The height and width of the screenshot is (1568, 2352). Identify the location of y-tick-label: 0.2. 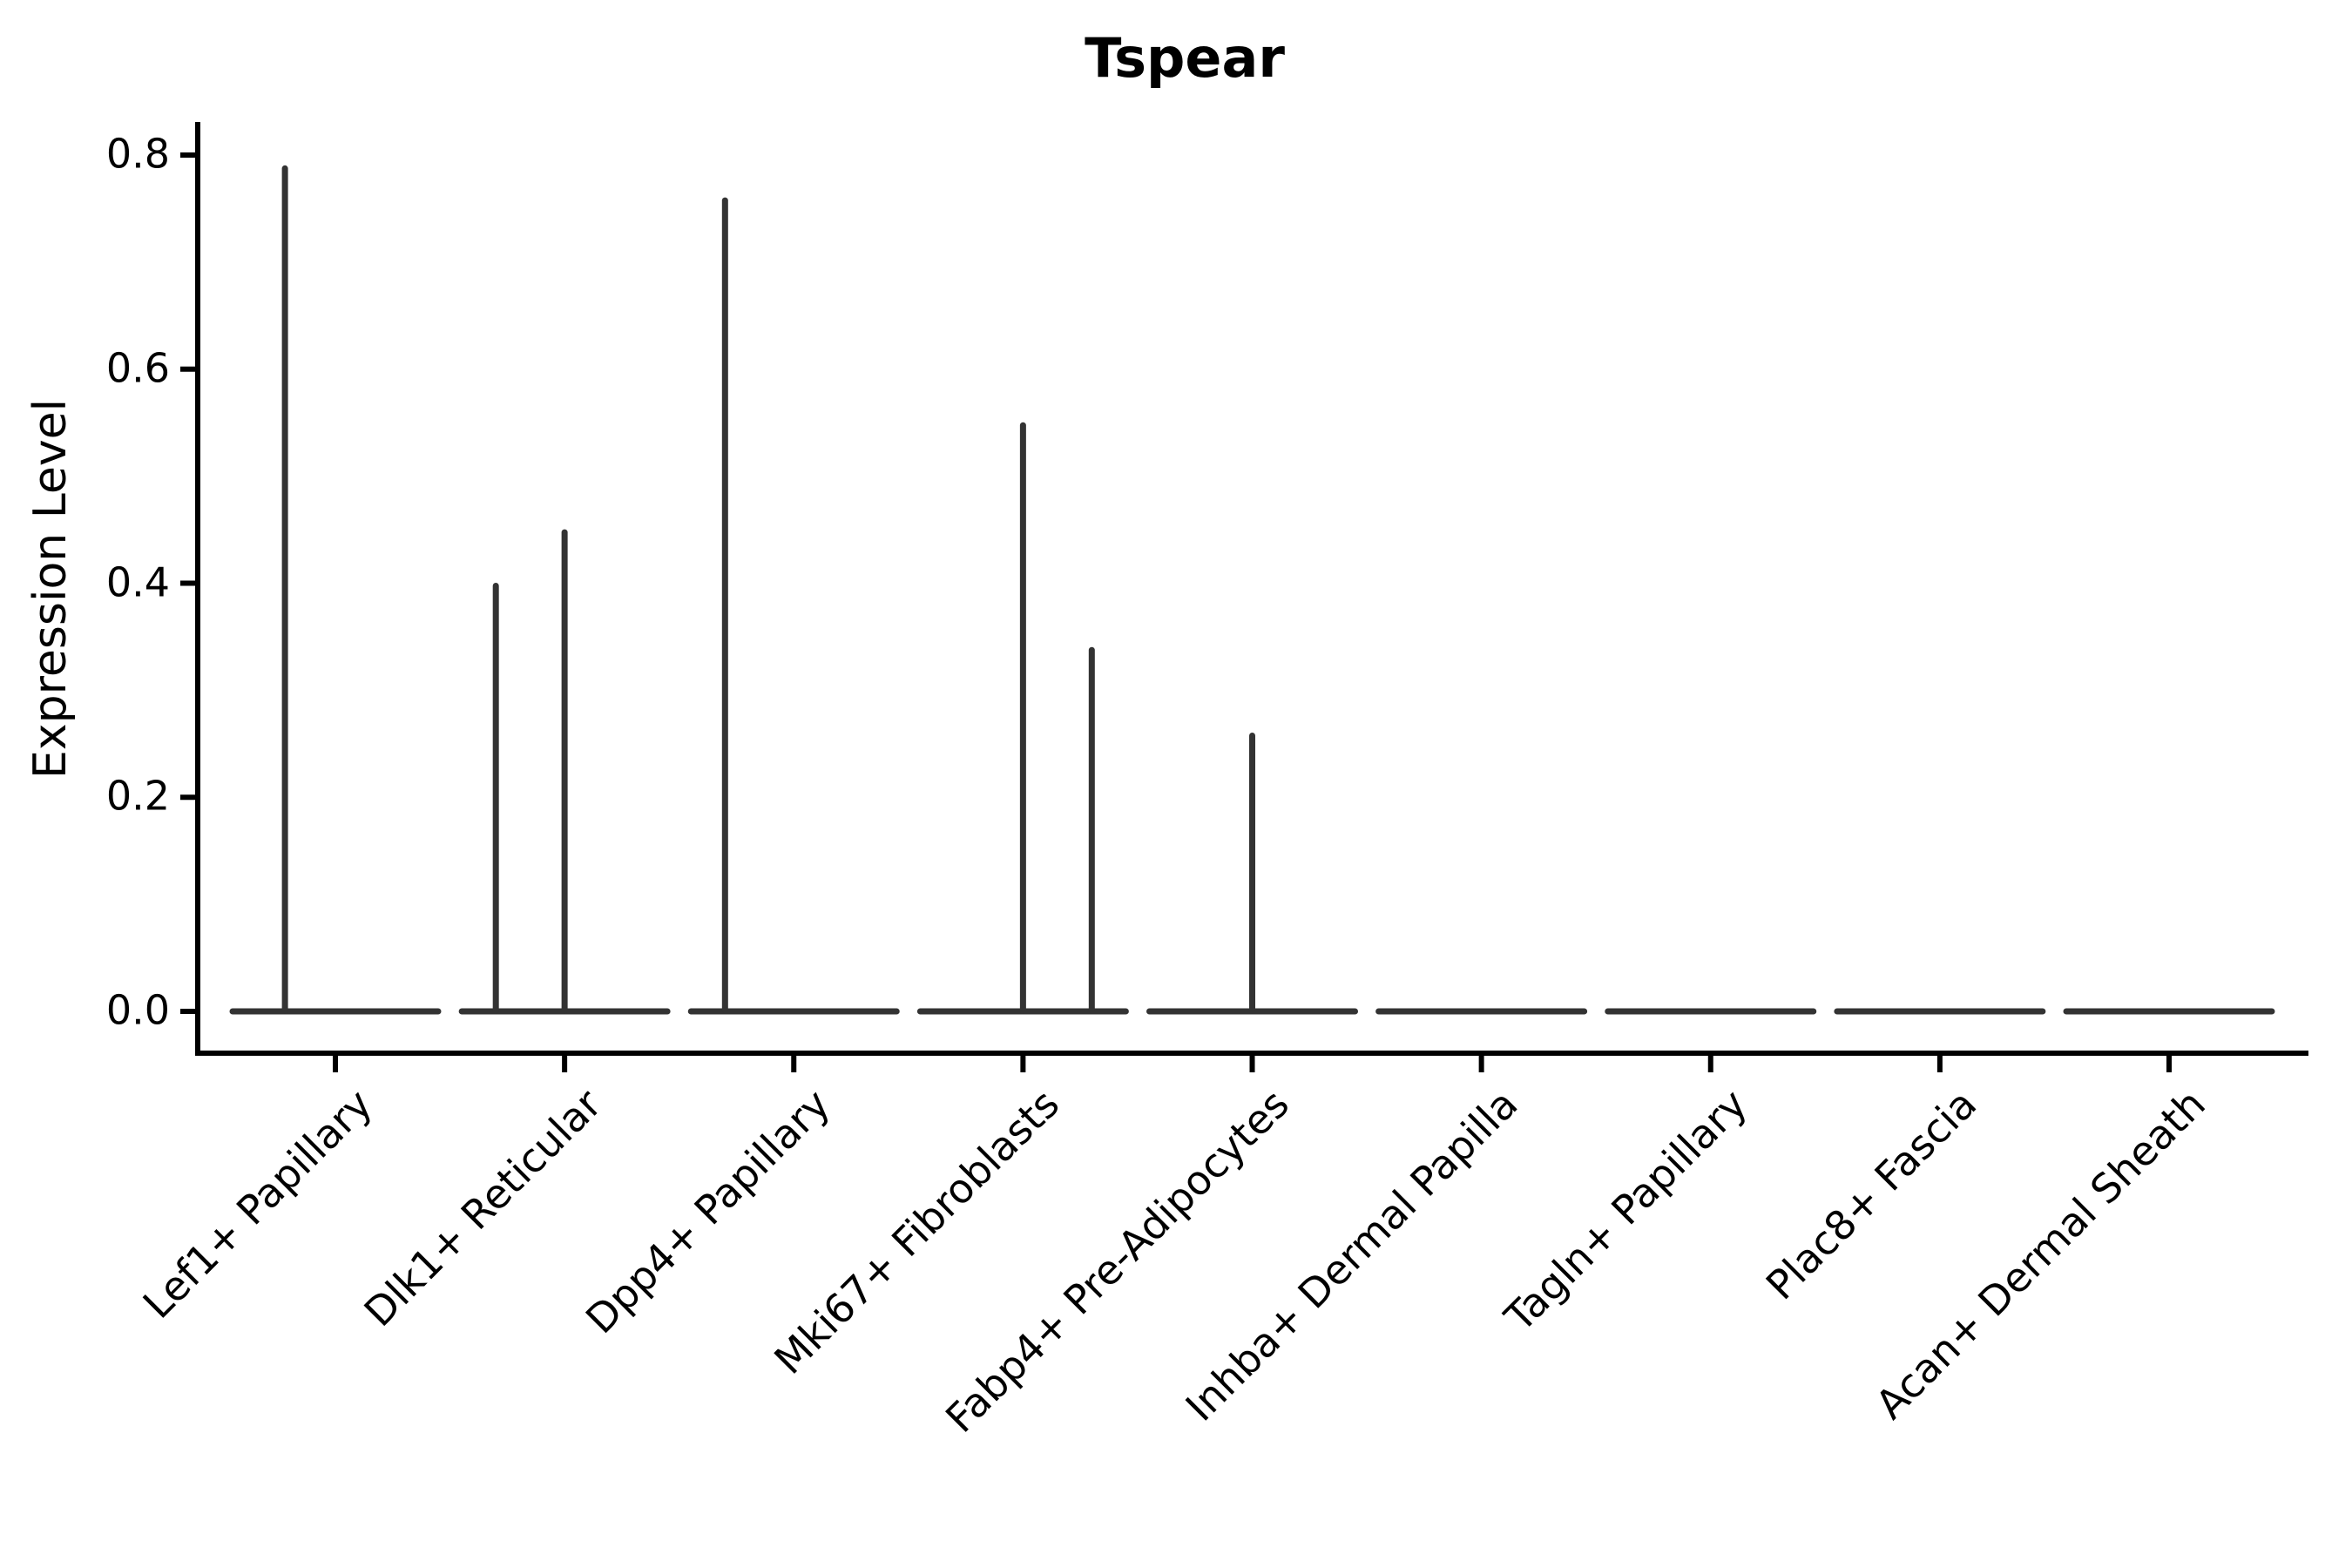
(137, 796).